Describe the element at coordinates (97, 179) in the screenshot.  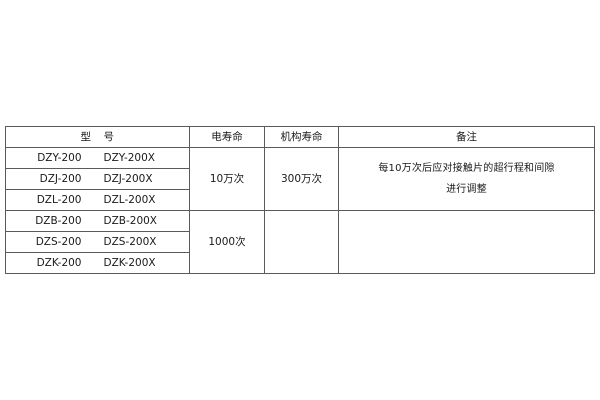
I see `cell-model-dzj: DZJ-200 DZJ-200X` at that location.